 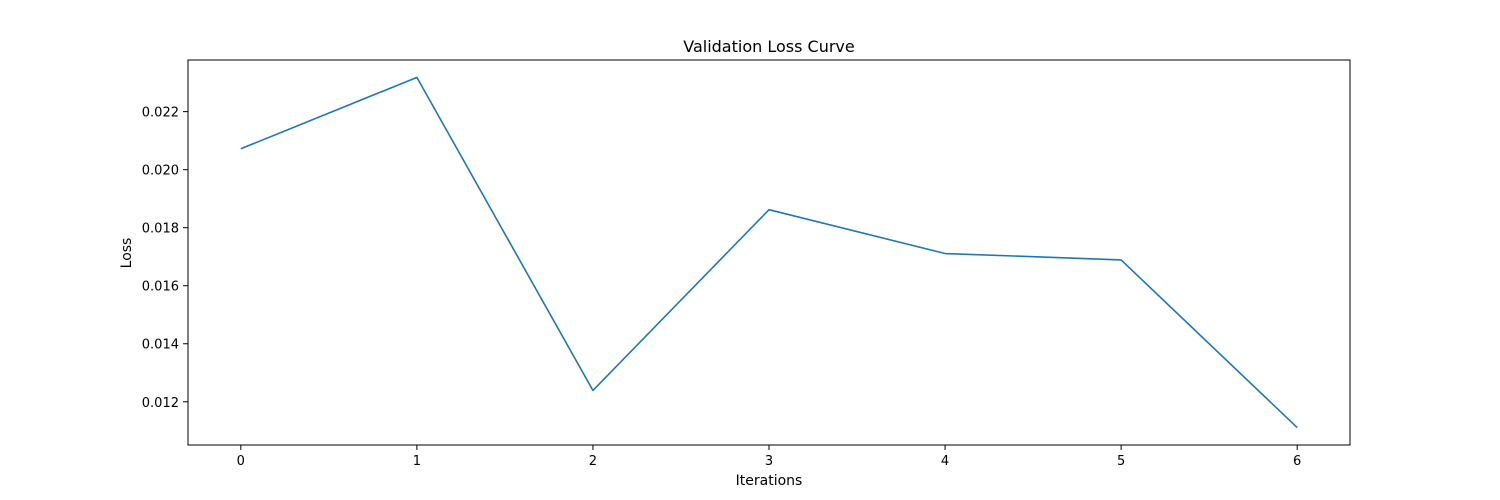 I want to click on x-axis: 0 1 2 3 4 5 6, so click(x=769, y=457).